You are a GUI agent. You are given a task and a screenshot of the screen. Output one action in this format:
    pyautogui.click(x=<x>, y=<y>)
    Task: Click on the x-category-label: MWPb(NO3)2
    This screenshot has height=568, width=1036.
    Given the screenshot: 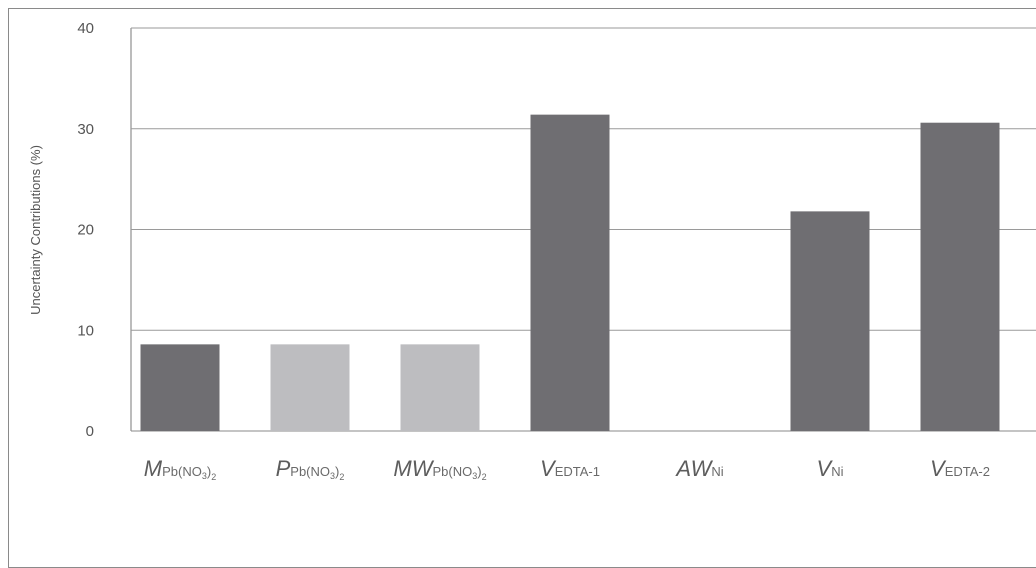 What is the action you would take?
    pyautogui.click(x=439, y=469)
    